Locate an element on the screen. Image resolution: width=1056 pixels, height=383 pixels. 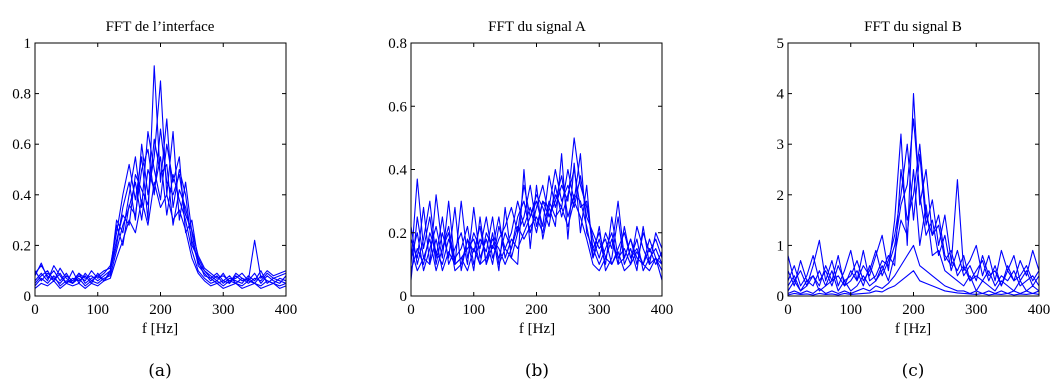
subplot-c-ytick-label: 5 is located at coordinates (781, 44).